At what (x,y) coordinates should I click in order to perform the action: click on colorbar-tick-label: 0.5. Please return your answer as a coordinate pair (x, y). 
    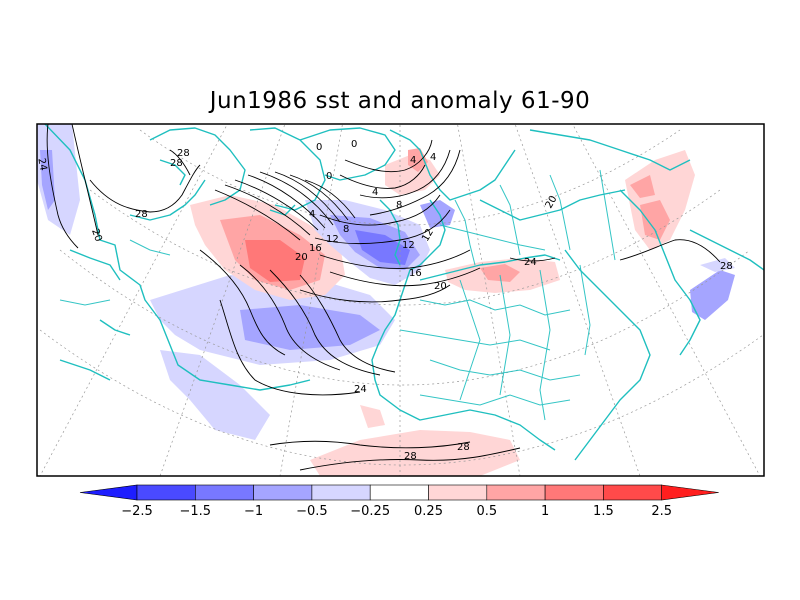
    Looking at the image, I should click on (486, 511).